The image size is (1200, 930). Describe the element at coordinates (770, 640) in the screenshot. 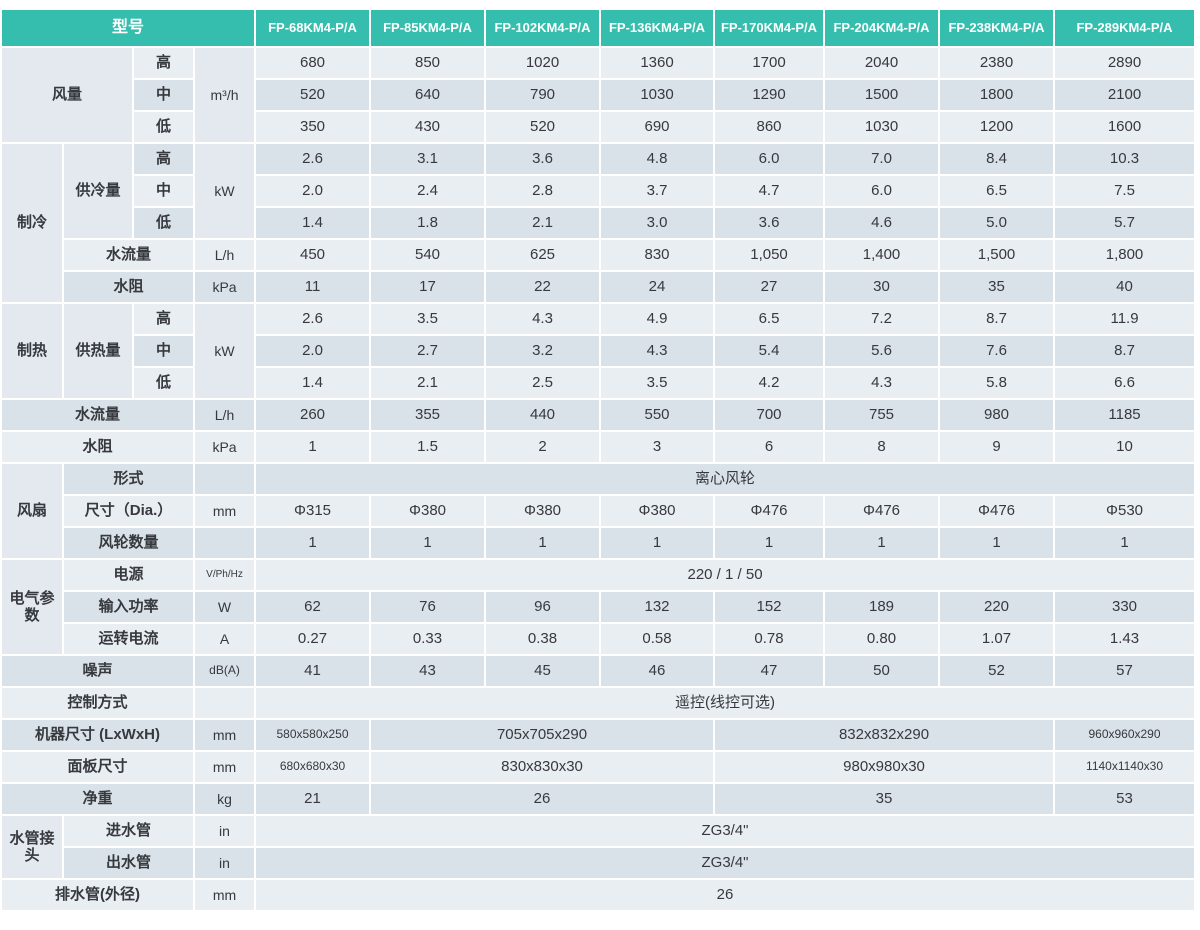

I see `value-cell: 0.78` at that location.